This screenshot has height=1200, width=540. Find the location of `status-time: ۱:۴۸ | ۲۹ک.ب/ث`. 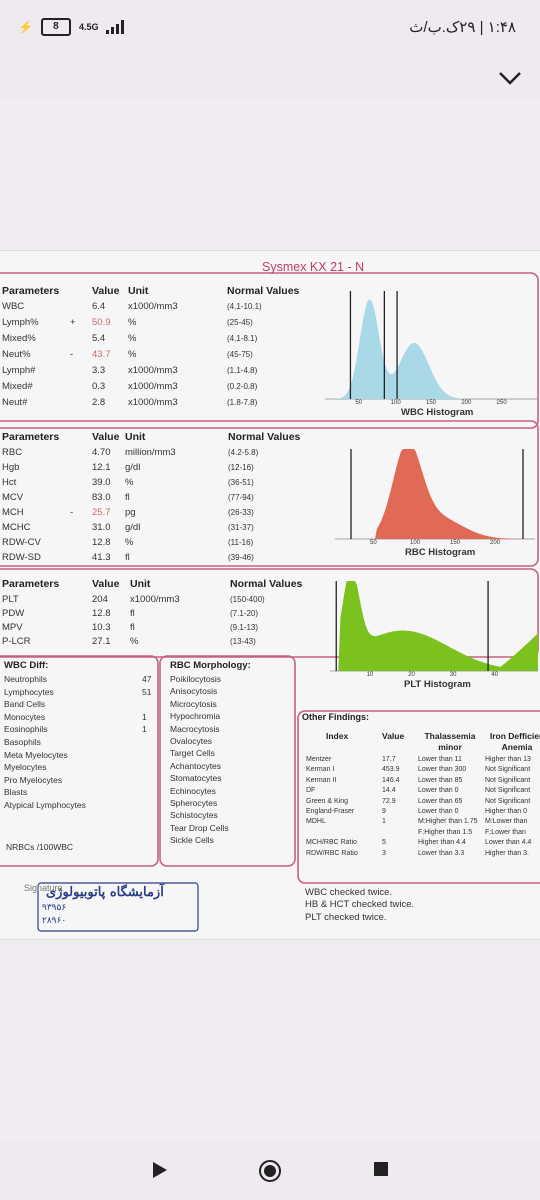

status-time: ۱:۴۸ | ۲۹ک.ب/ث is located at coordinates (462, 27).